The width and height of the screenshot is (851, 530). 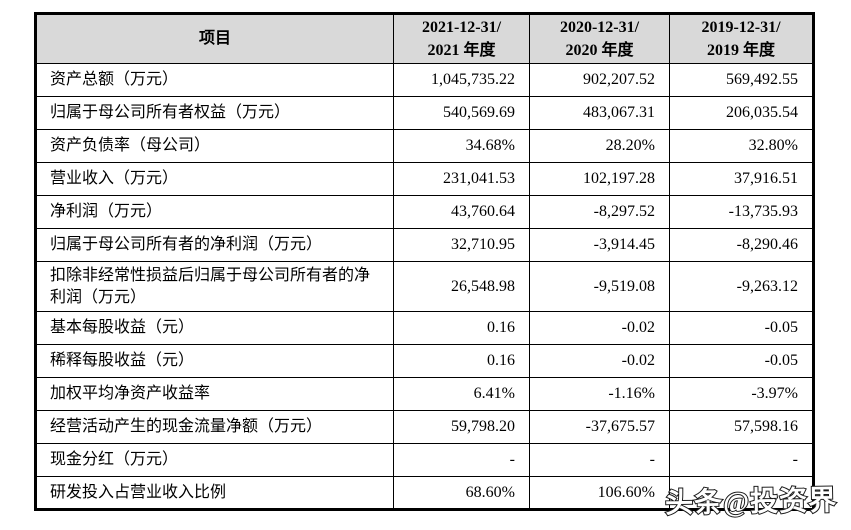 What do you see at coordinates (599, 38) in the screenshot?
I see `header-period-2020: 2020-12-31/ 2020 年度` at bounding box center [599, 38].